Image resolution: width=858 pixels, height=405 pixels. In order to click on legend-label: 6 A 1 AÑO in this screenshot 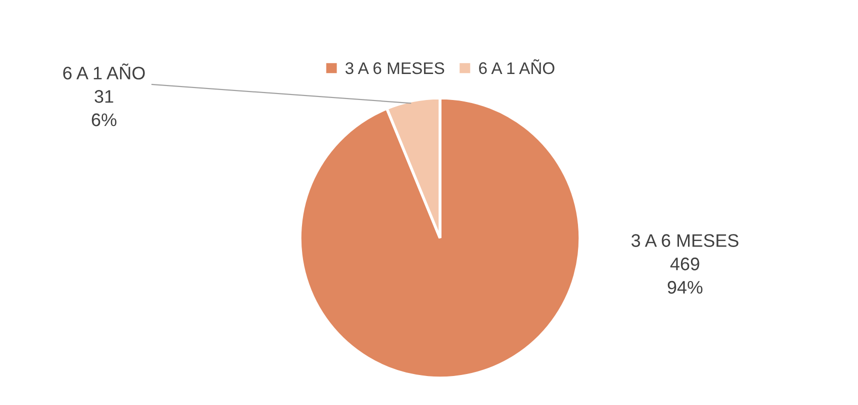, I will do `click(516, 66)`.